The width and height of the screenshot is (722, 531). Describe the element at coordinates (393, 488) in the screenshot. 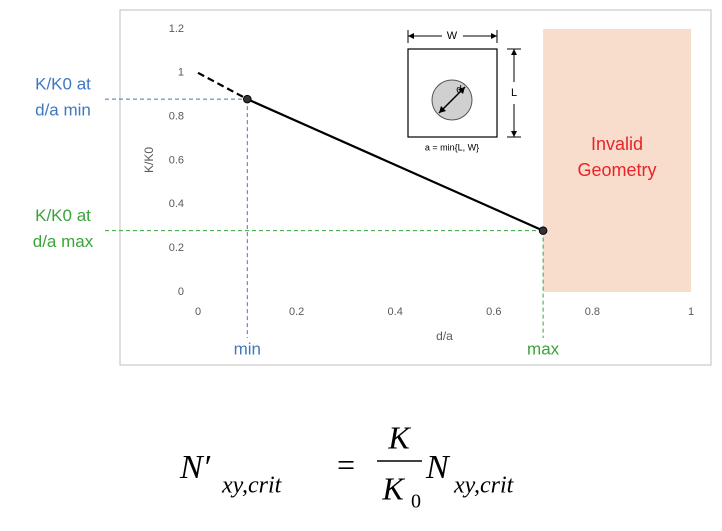

I see `formula-denominator: K` at that location.